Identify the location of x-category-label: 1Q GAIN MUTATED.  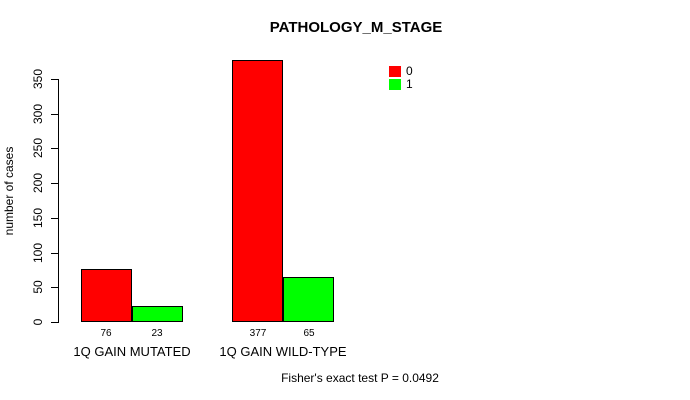
(132, 351).